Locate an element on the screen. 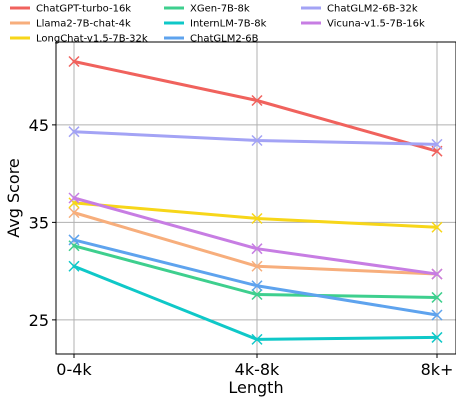 Image resolution: width=456 pixels, height=402 pixels. legend-label: LongChat-v1.5-7B-32k is located at coordinates (92, 39).